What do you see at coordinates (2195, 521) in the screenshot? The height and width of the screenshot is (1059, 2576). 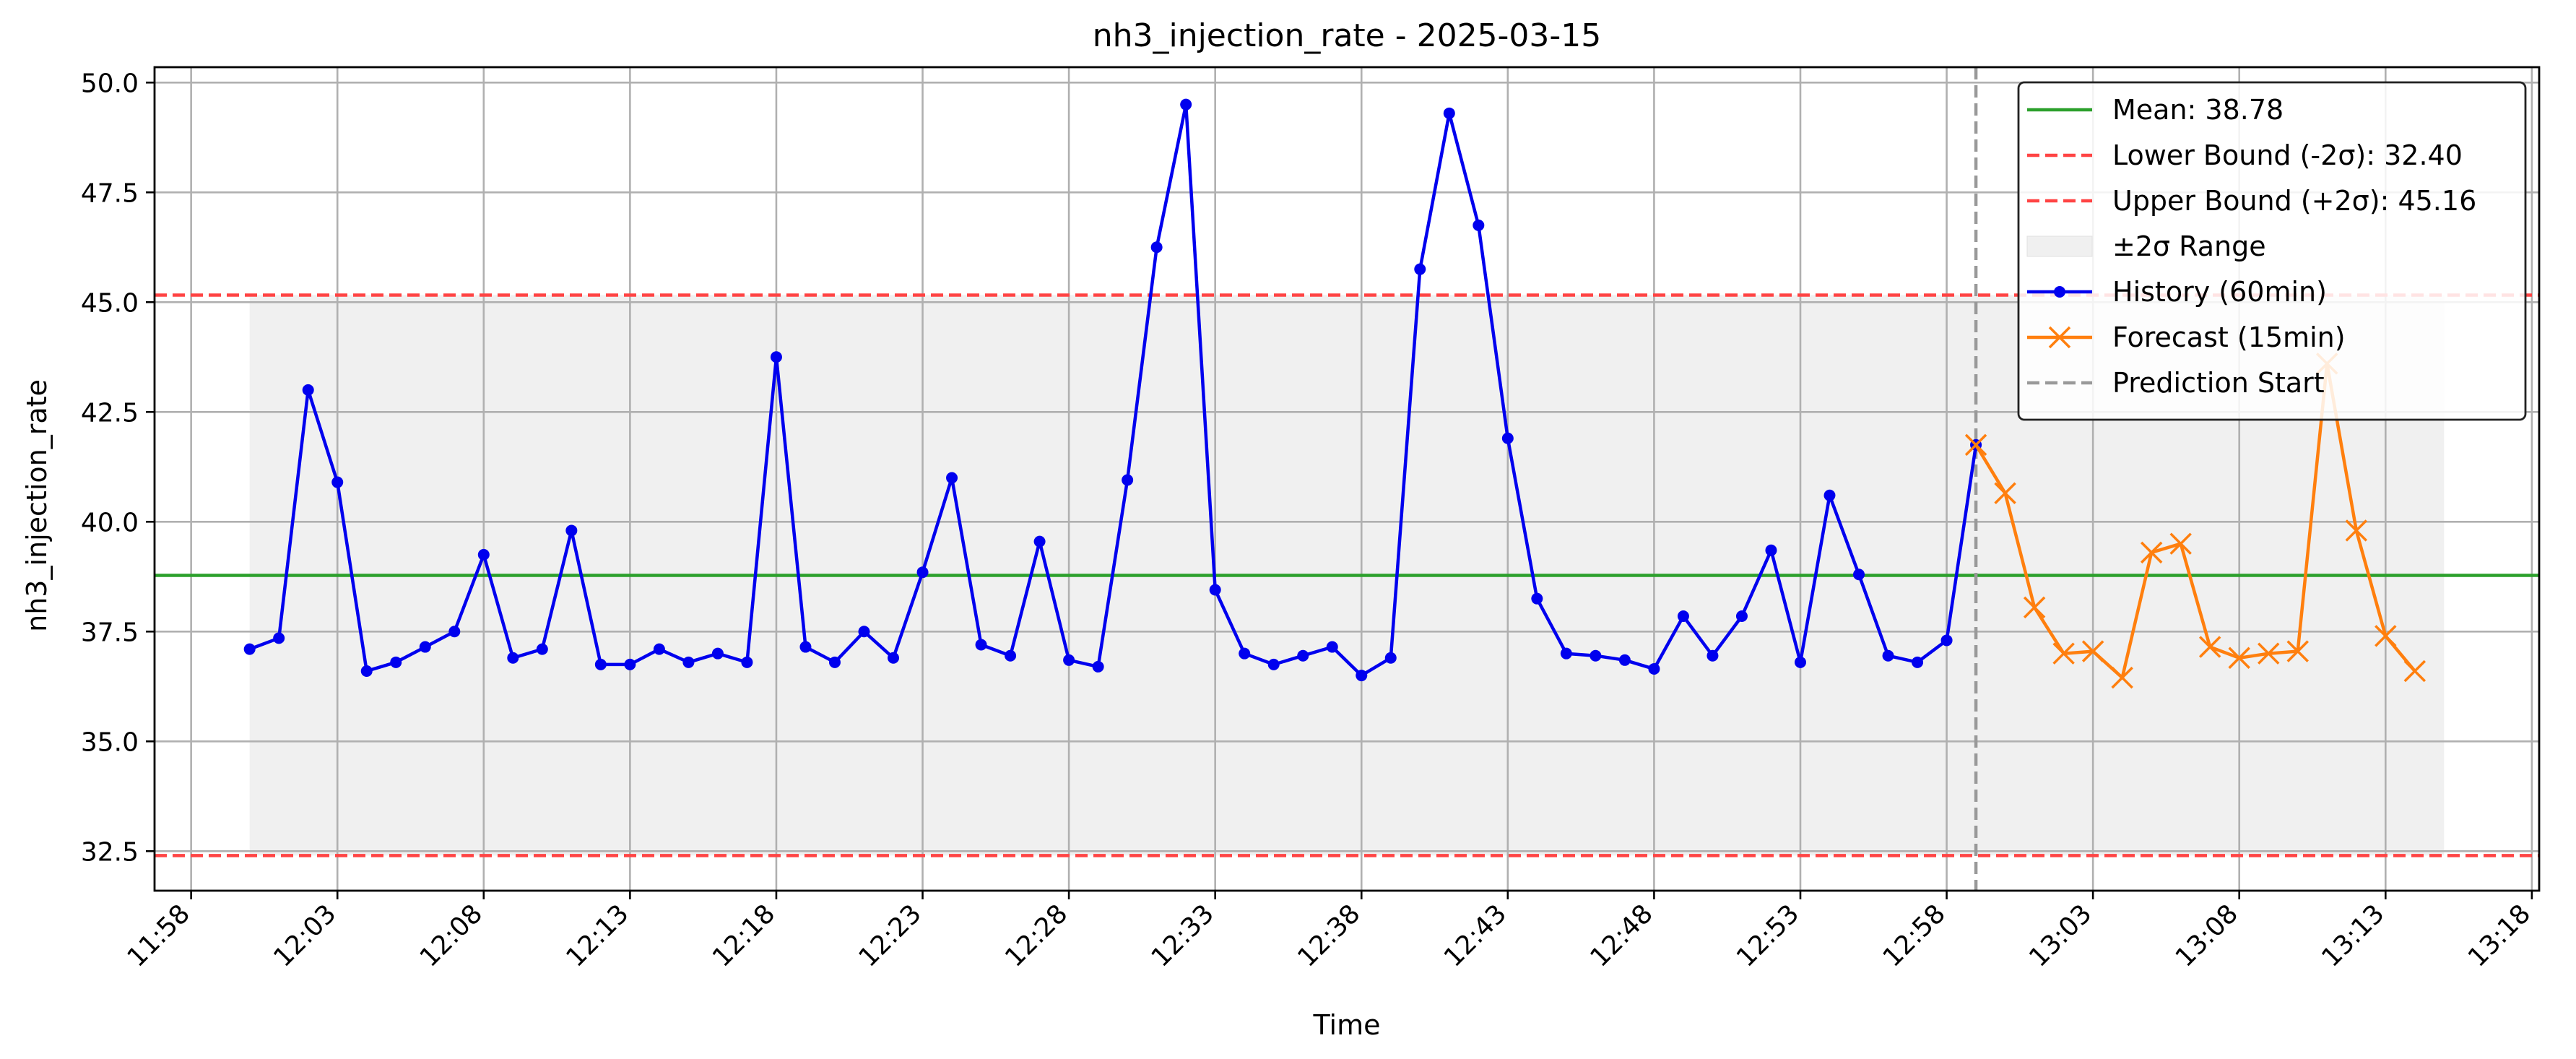 I see `forecast-line` at bounding box center [2195, 521].